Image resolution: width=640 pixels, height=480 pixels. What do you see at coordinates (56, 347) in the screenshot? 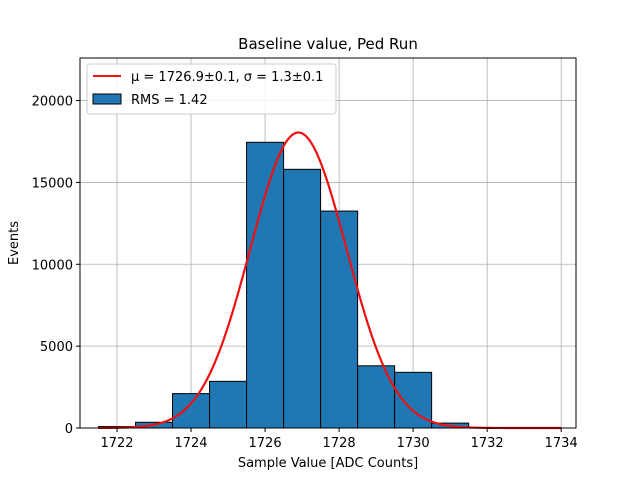
I see `y-tick-label: 5000` at bounding box center [56, 347].